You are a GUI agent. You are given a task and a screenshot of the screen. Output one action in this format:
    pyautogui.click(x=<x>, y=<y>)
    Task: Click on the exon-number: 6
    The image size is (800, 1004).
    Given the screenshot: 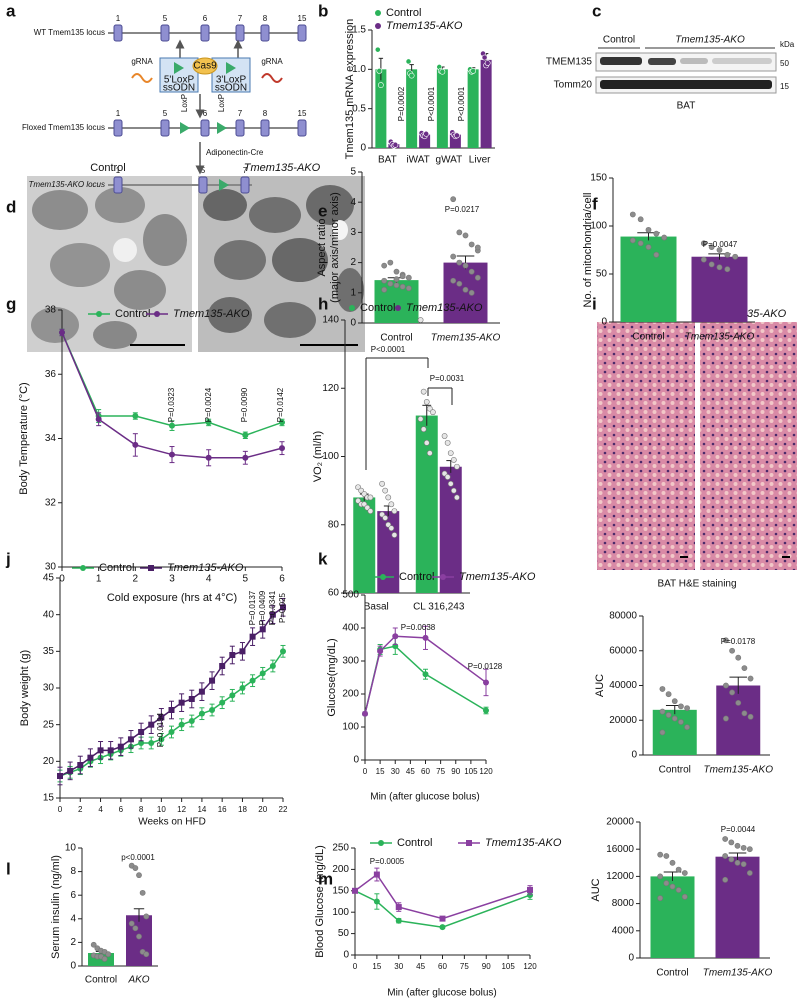 What is the action you would take?
    pyautogui.click(x=205, y=18)
    